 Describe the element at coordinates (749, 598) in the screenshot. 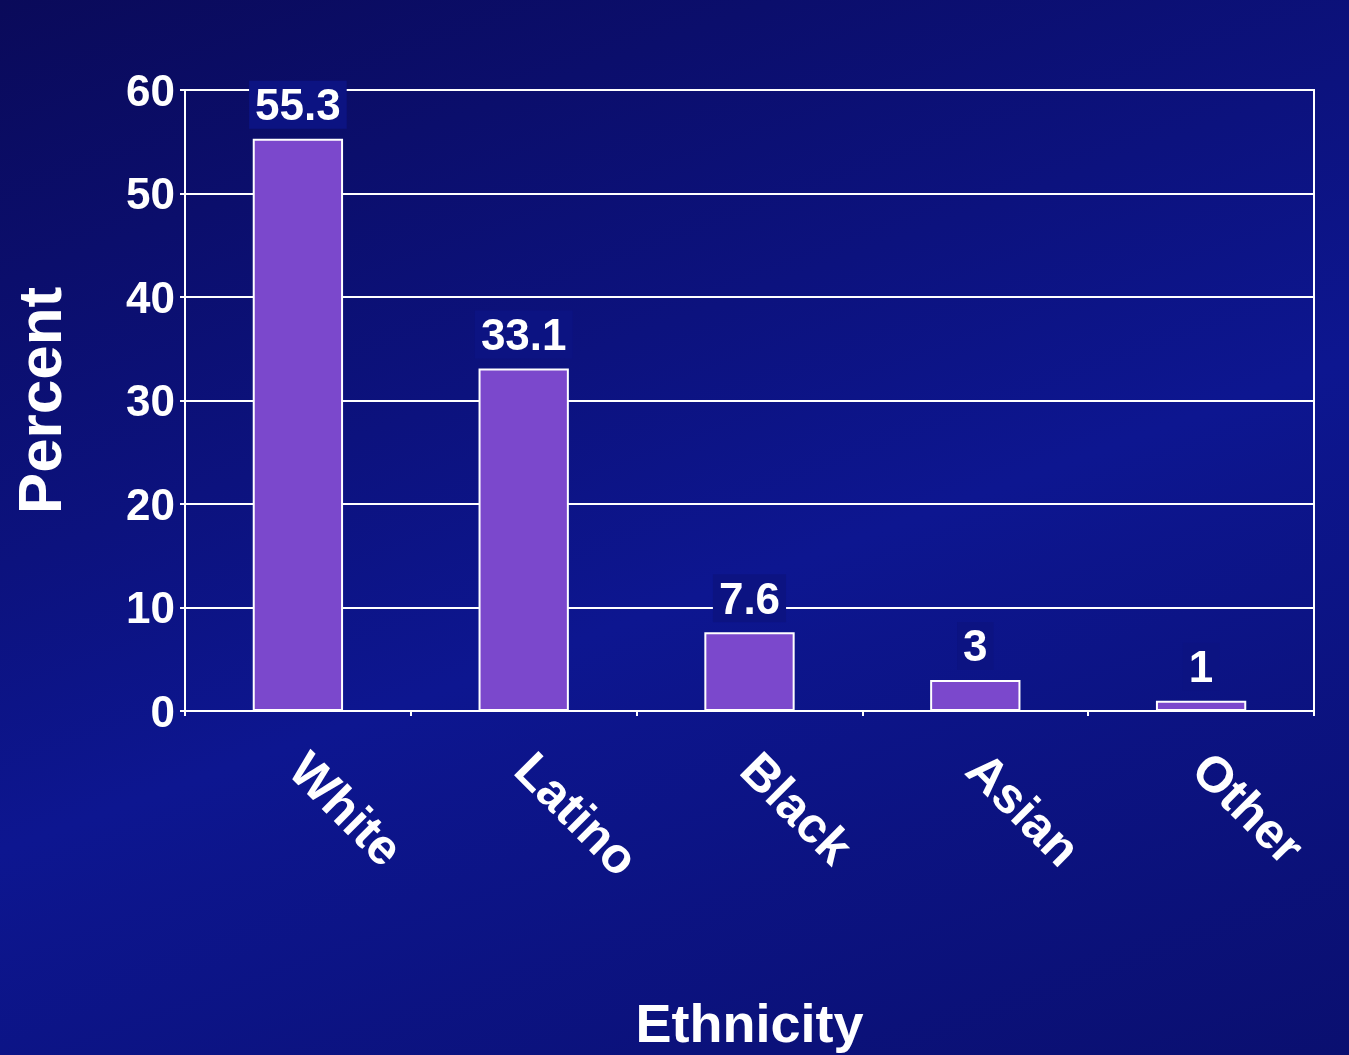

I see `data-label: 7.6` at that location.